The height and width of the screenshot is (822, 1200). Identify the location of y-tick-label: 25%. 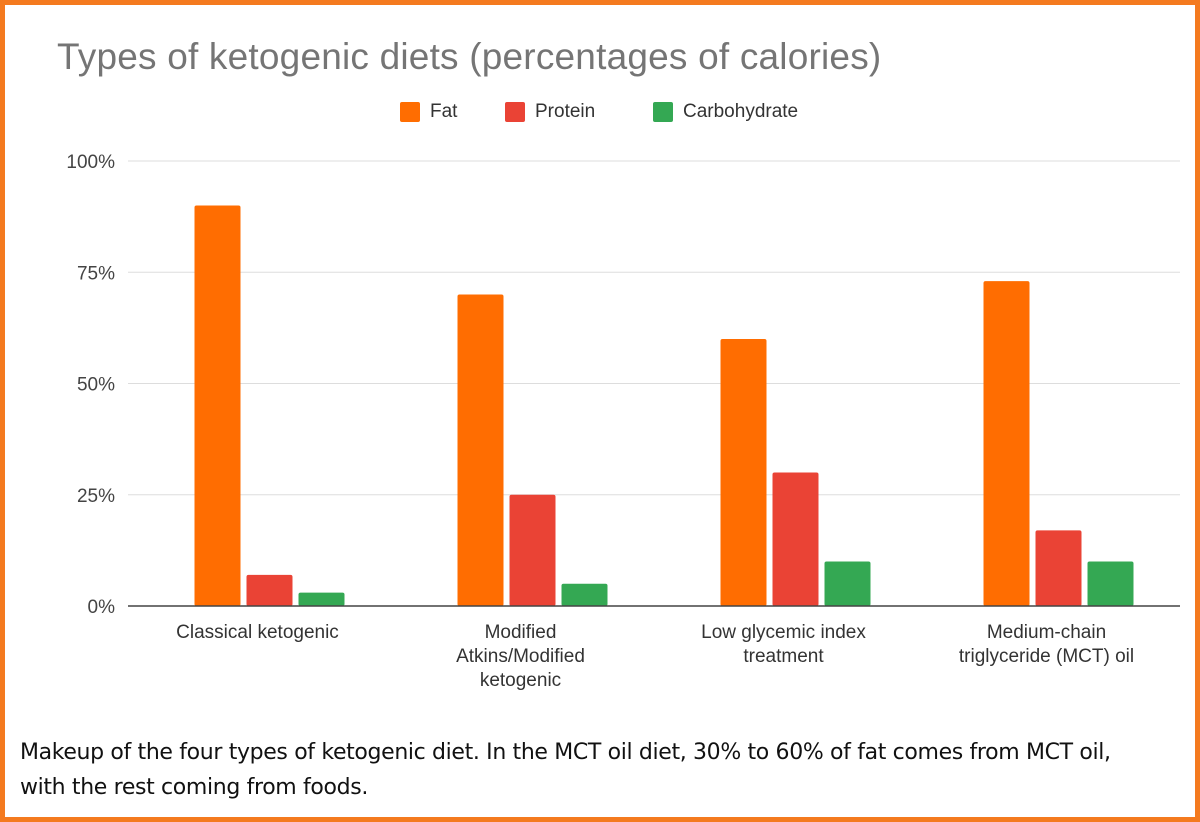
(96, 496).